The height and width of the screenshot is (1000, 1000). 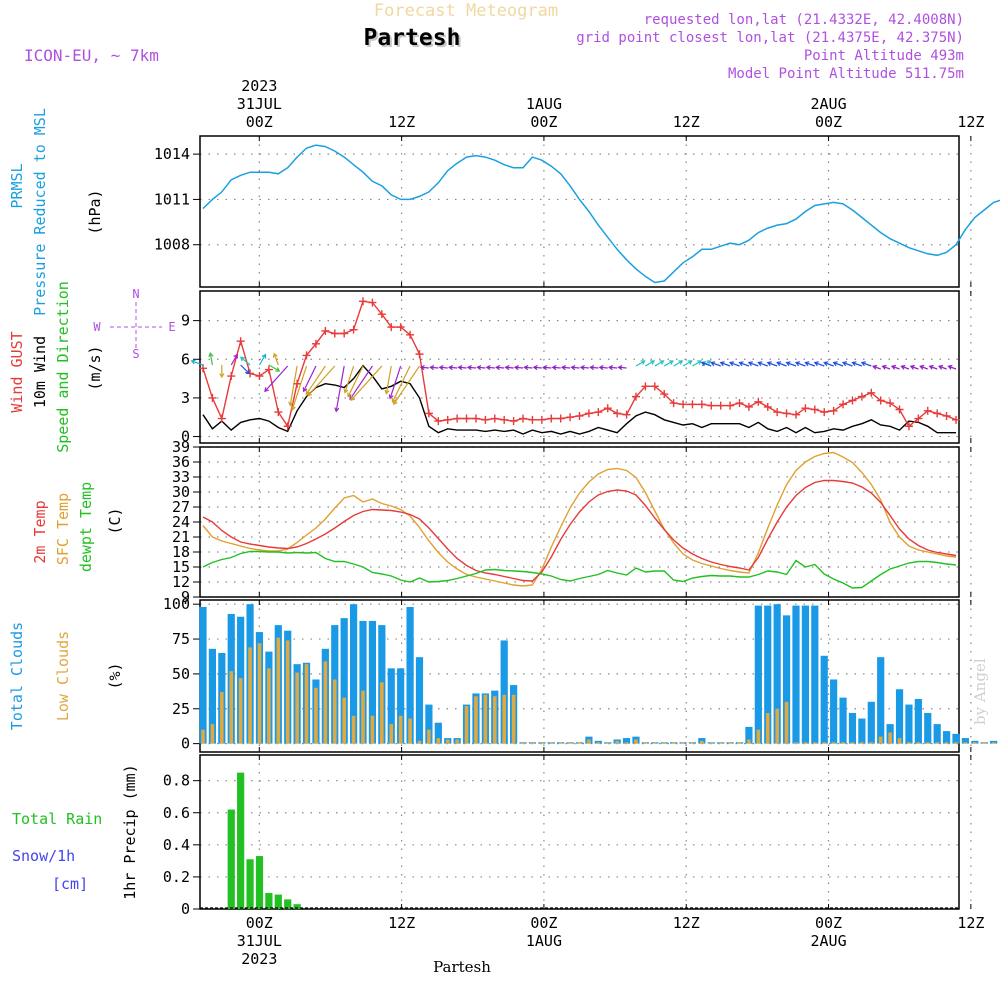 What do you see at coordinates (40, 212) in the screenshot?
I see `pressure-label-2: Pressure Reduced to MSL` at bounding box center [40, 212].